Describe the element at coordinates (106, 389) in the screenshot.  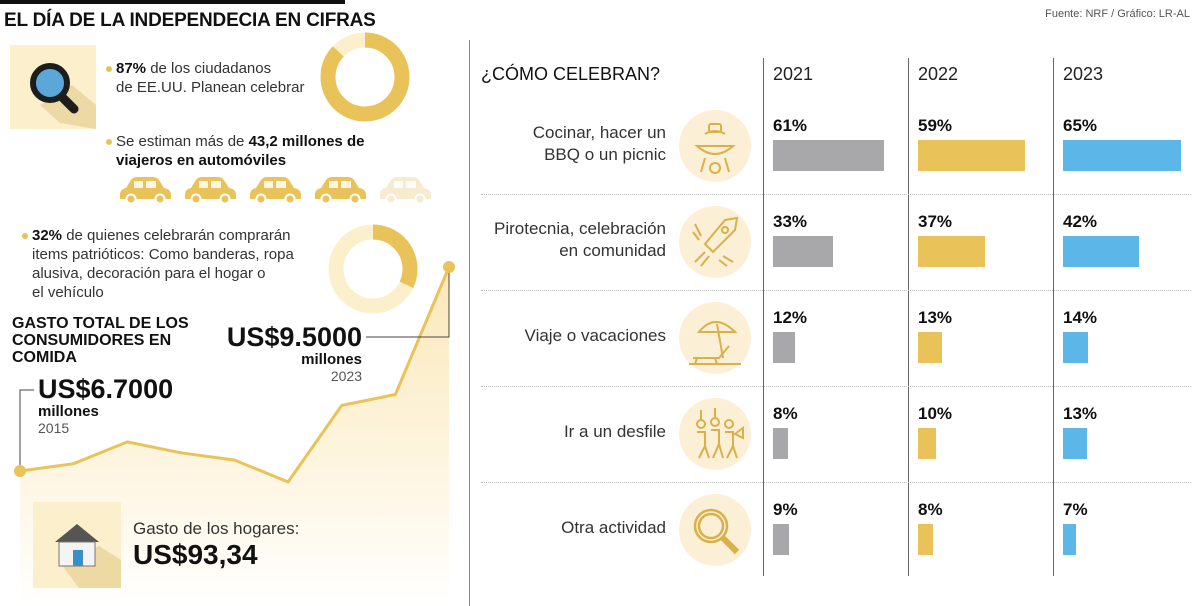
I see `spending-start-value: US$6.7000` at that location.